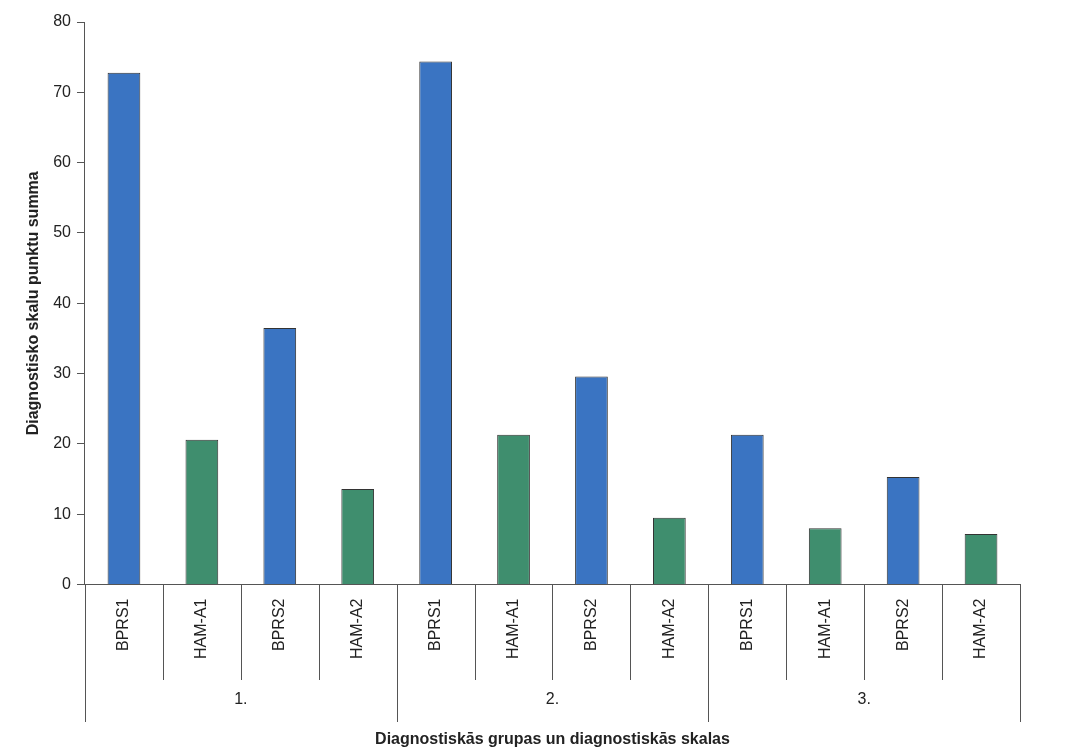  Describe the element at coordinates (62, 513) in the screenshot. I see `y-tick-label: 10` at that location.